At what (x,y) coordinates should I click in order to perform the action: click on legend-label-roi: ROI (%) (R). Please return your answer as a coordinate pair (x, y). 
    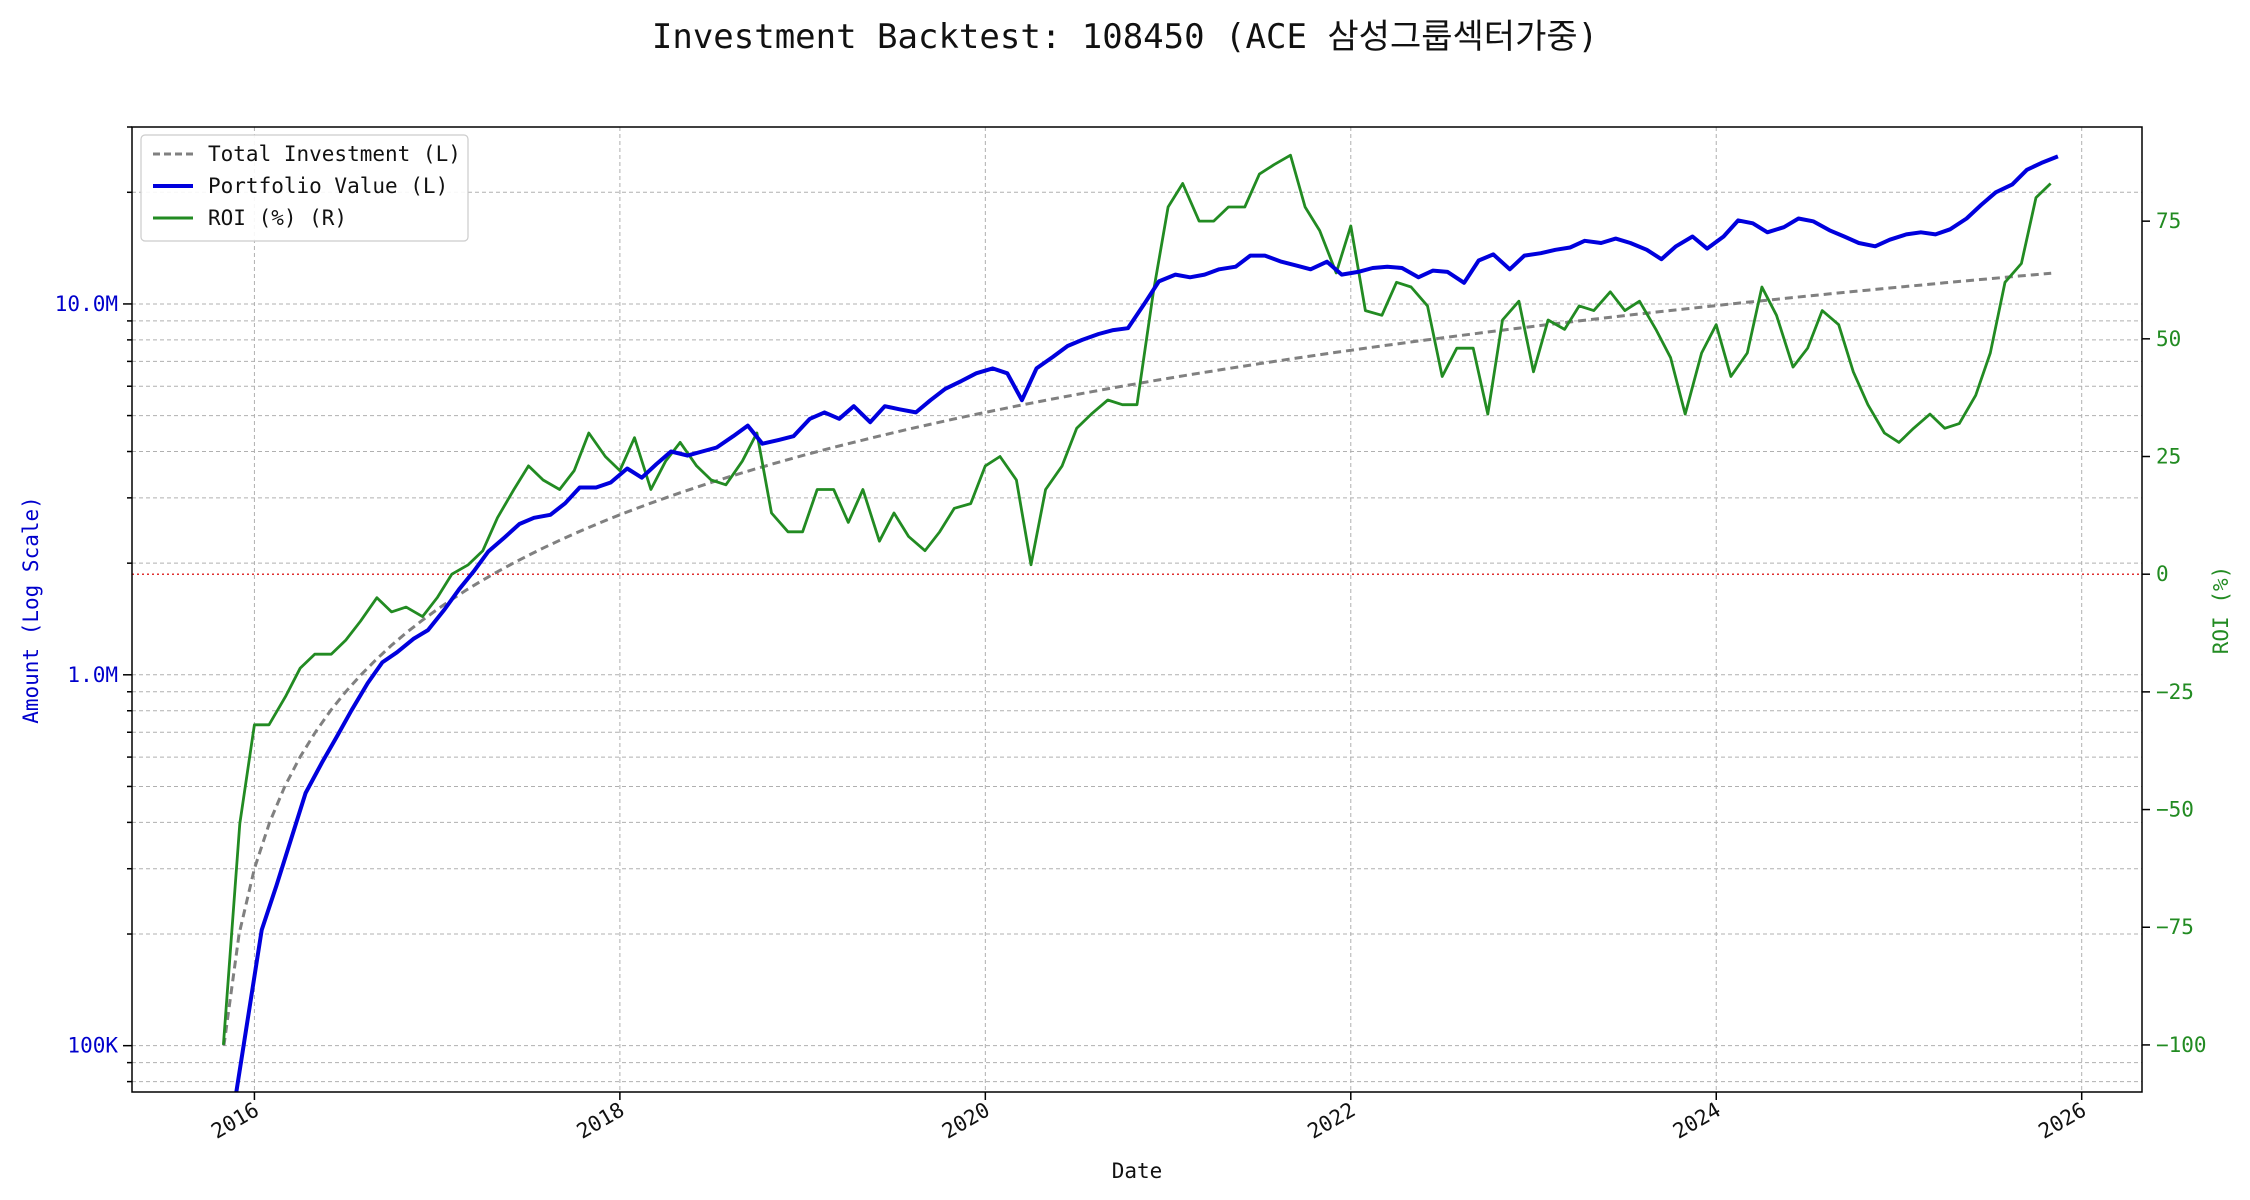
    Looking at the image, I should click on (277, 218).